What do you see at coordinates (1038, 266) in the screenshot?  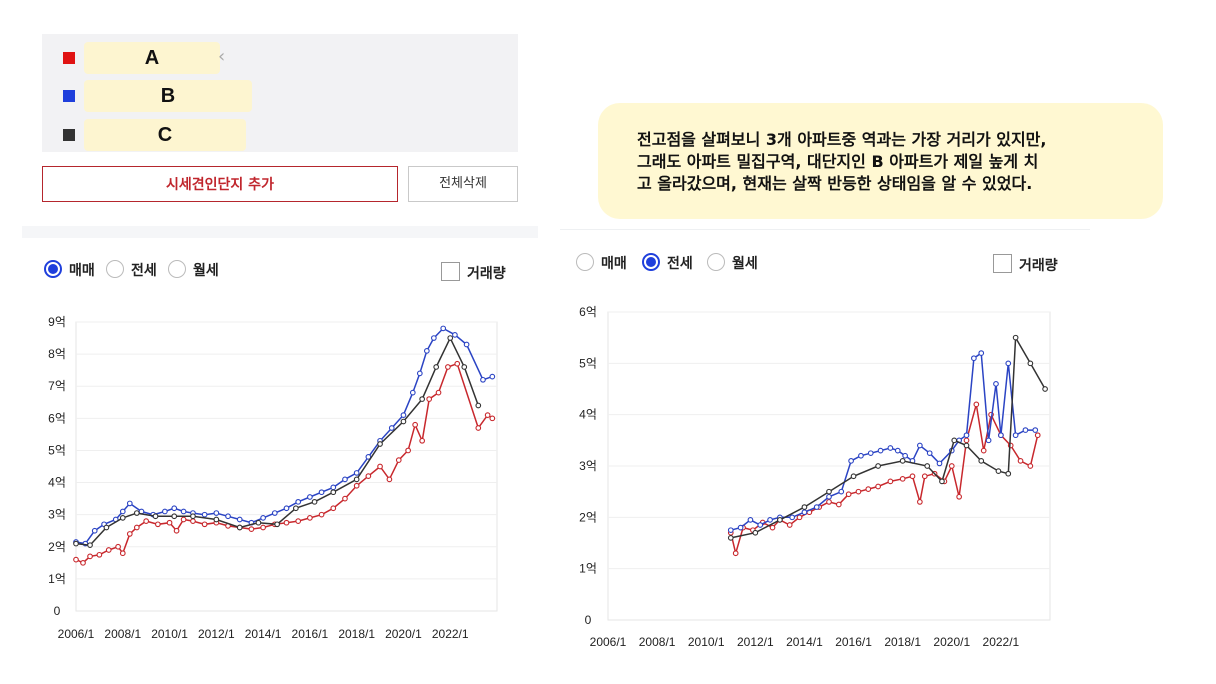 I see `checkbox-label: 거래량` at bounding box center [1038, 266].